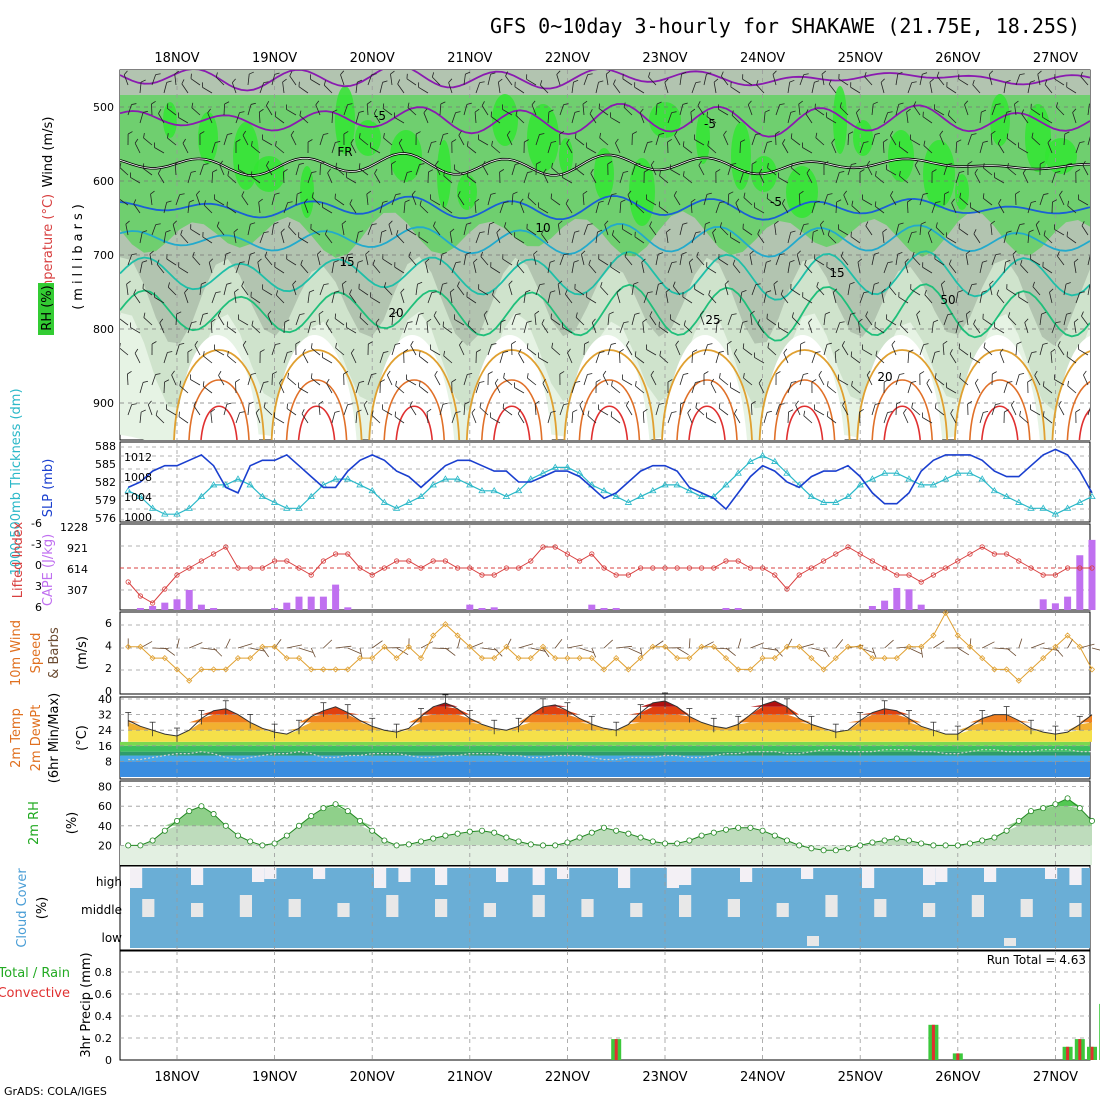 This screenshot has height=1100, width=1100. Describe the element at coordinates (103, 403) in the screenshot. I see `pressure-tick: 900` at that location.